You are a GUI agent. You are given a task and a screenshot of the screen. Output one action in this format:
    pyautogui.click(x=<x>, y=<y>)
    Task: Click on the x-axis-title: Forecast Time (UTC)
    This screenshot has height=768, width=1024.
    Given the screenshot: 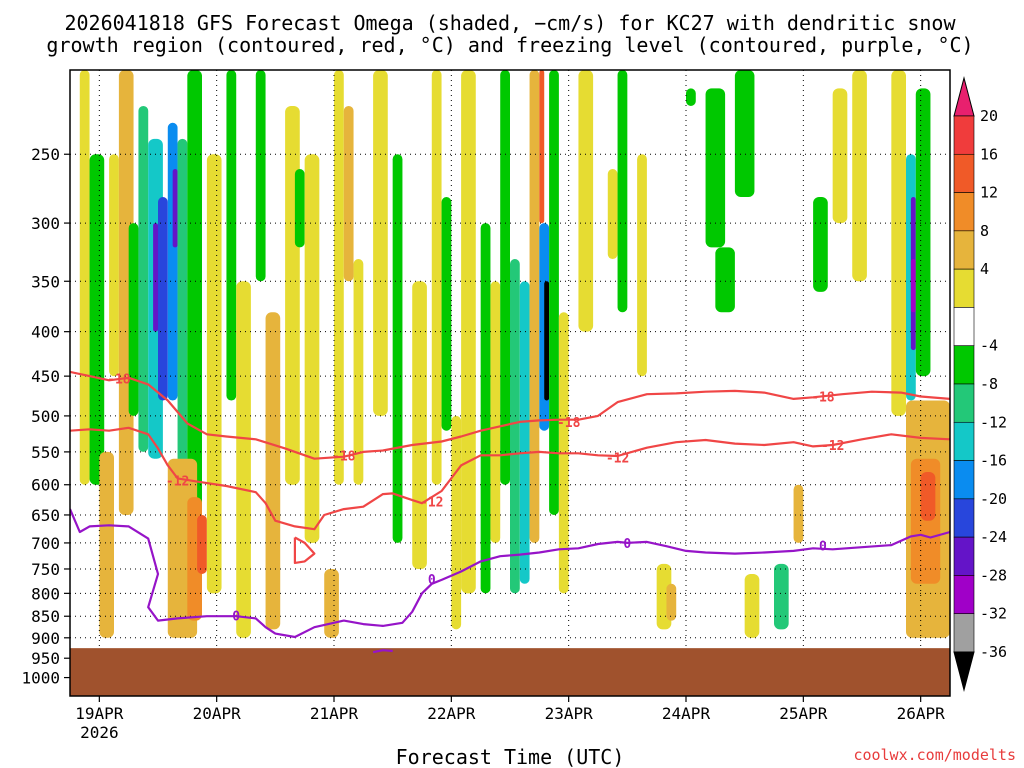 What is the action you would take?
    pyautogui.click(x=510, y=756)
    